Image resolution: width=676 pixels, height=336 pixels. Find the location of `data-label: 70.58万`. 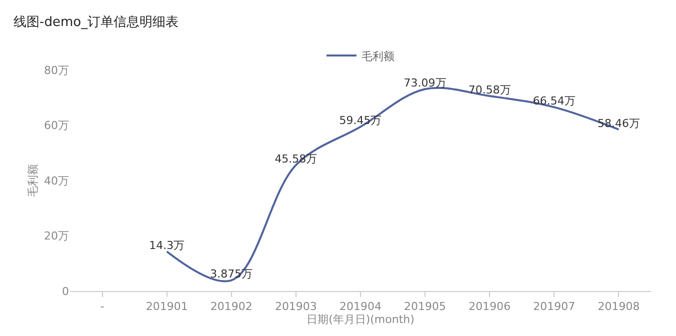

data-label: 70.58万 is located at coordinates (489, 89).